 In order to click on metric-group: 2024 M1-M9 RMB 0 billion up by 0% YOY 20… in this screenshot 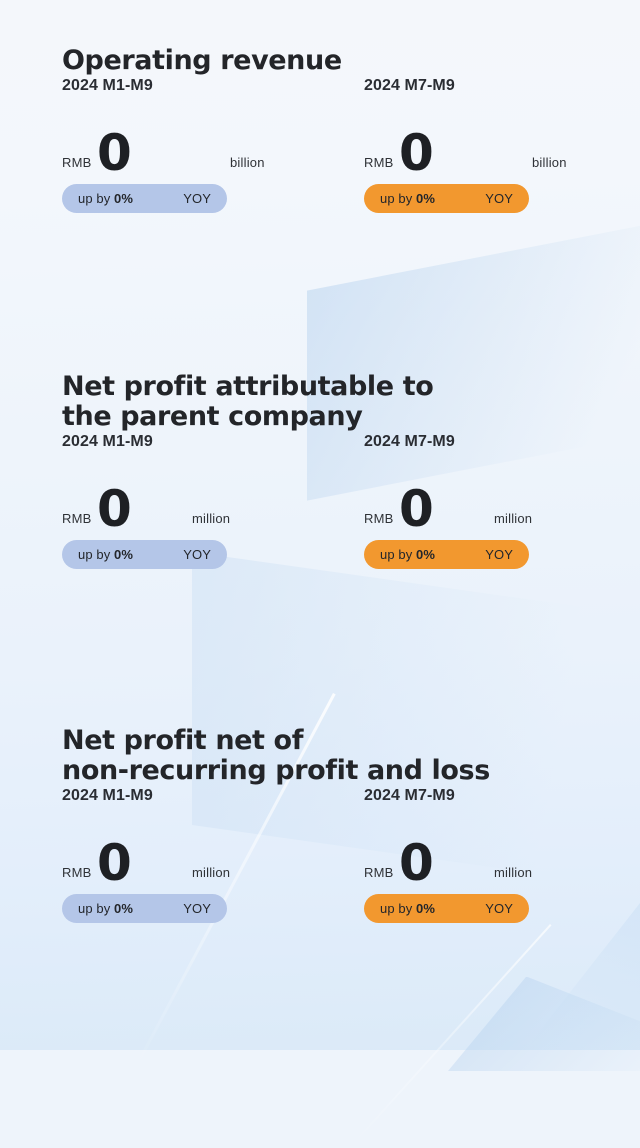, I will do `click(320, 151)`.